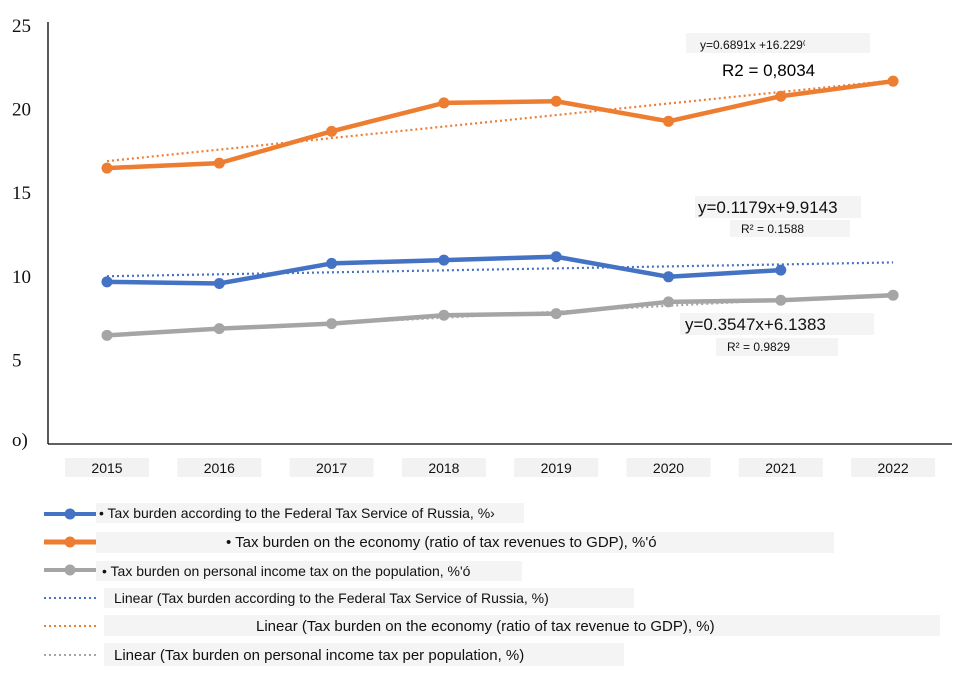 This screenshot has height=677, width=974. I want to click on orange-trend-r2: R2 = 0,8034, so click(768, 70).